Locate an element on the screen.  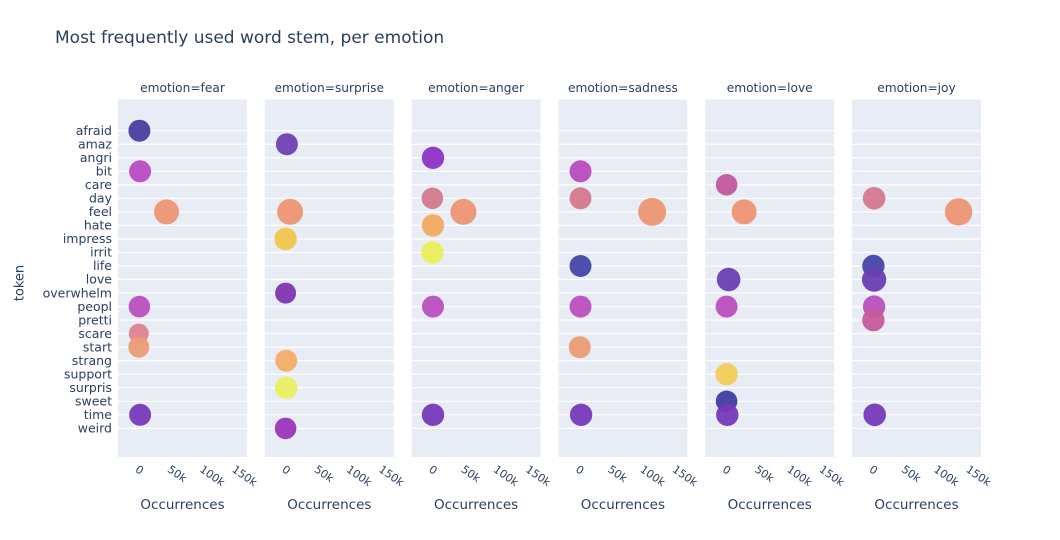
facet-title: emotion=anger is located at coordinates (476, 88).